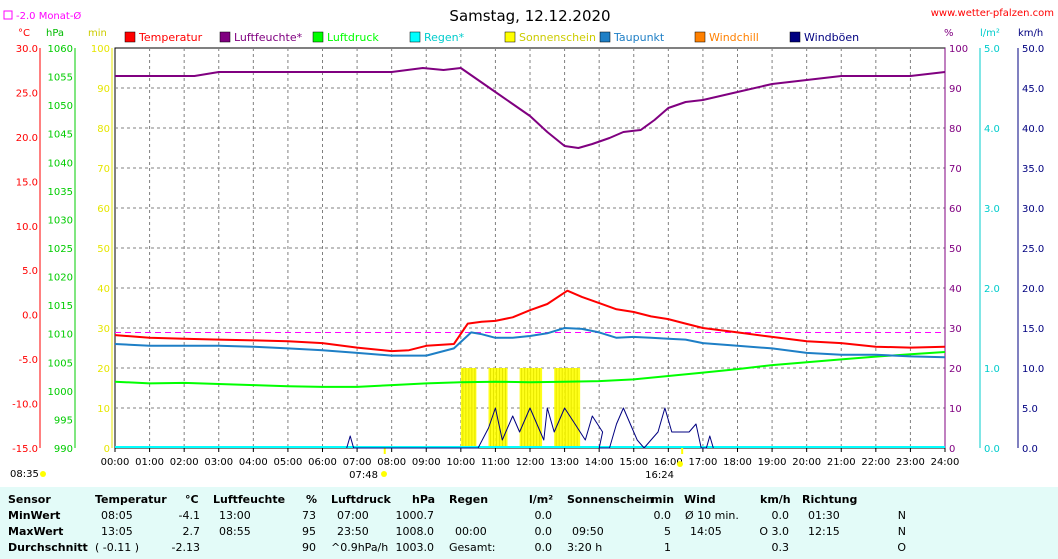  Describe the element at coordinates (1033, 129) in the screenshot. I see `wind-axis-tick-label: 40.0` at that location.